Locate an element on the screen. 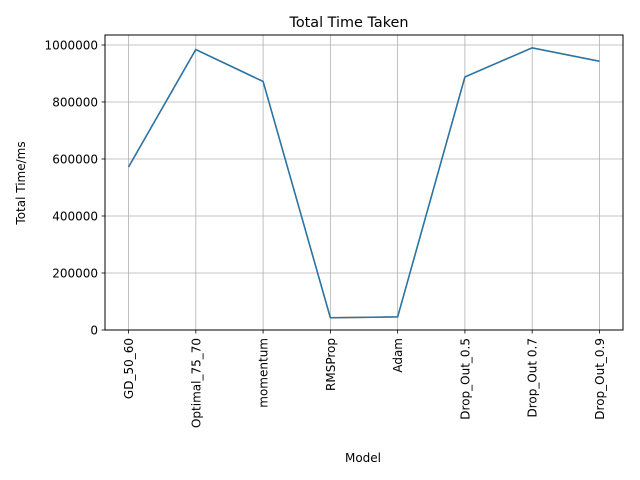 The height and width of the screenshot is (480, 640). y-tick-label: 1000000 is located at coordinates (71, 45).